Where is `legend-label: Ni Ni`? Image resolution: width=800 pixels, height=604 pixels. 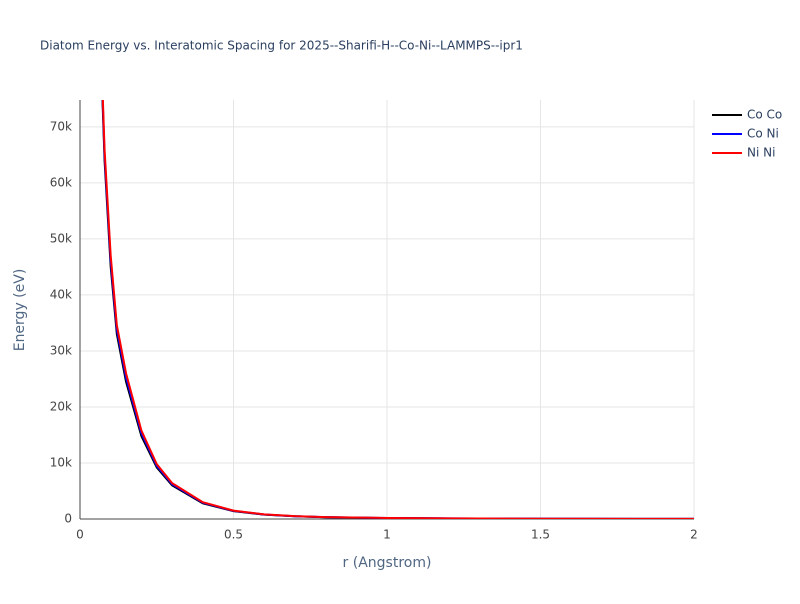
legend-label: Ni Ni is located at coordinates (761, 153).